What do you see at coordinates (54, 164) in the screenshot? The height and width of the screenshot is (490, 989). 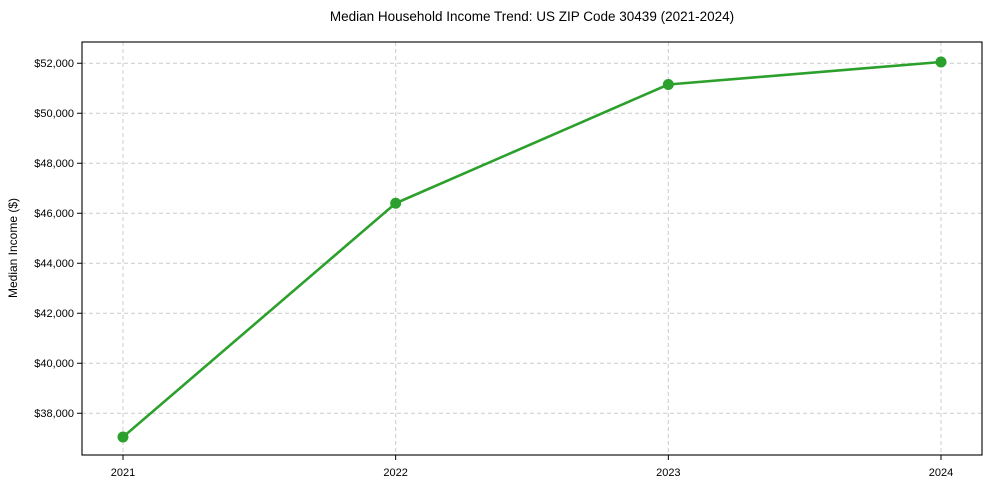 I see `y-tick-label: $48,000` at bounding box center [54, 164].